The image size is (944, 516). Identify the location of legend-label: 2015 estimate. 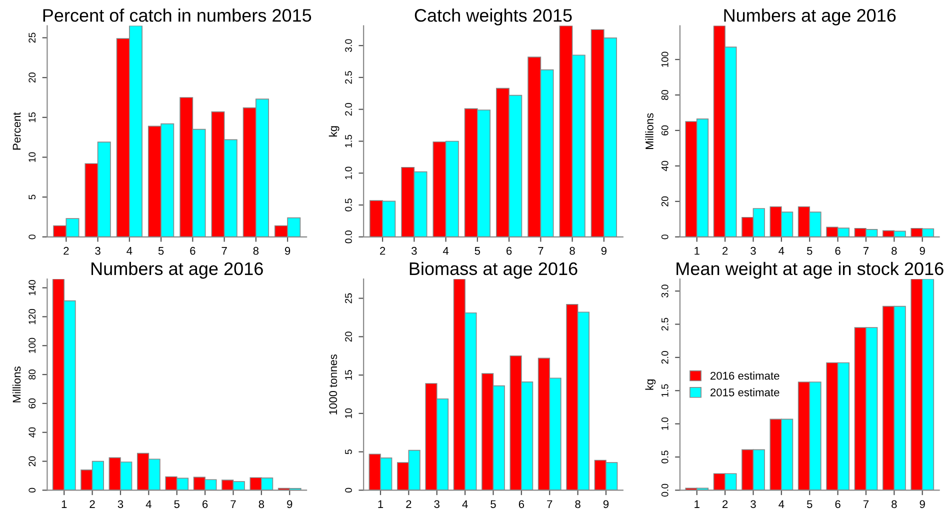
(745, 392).